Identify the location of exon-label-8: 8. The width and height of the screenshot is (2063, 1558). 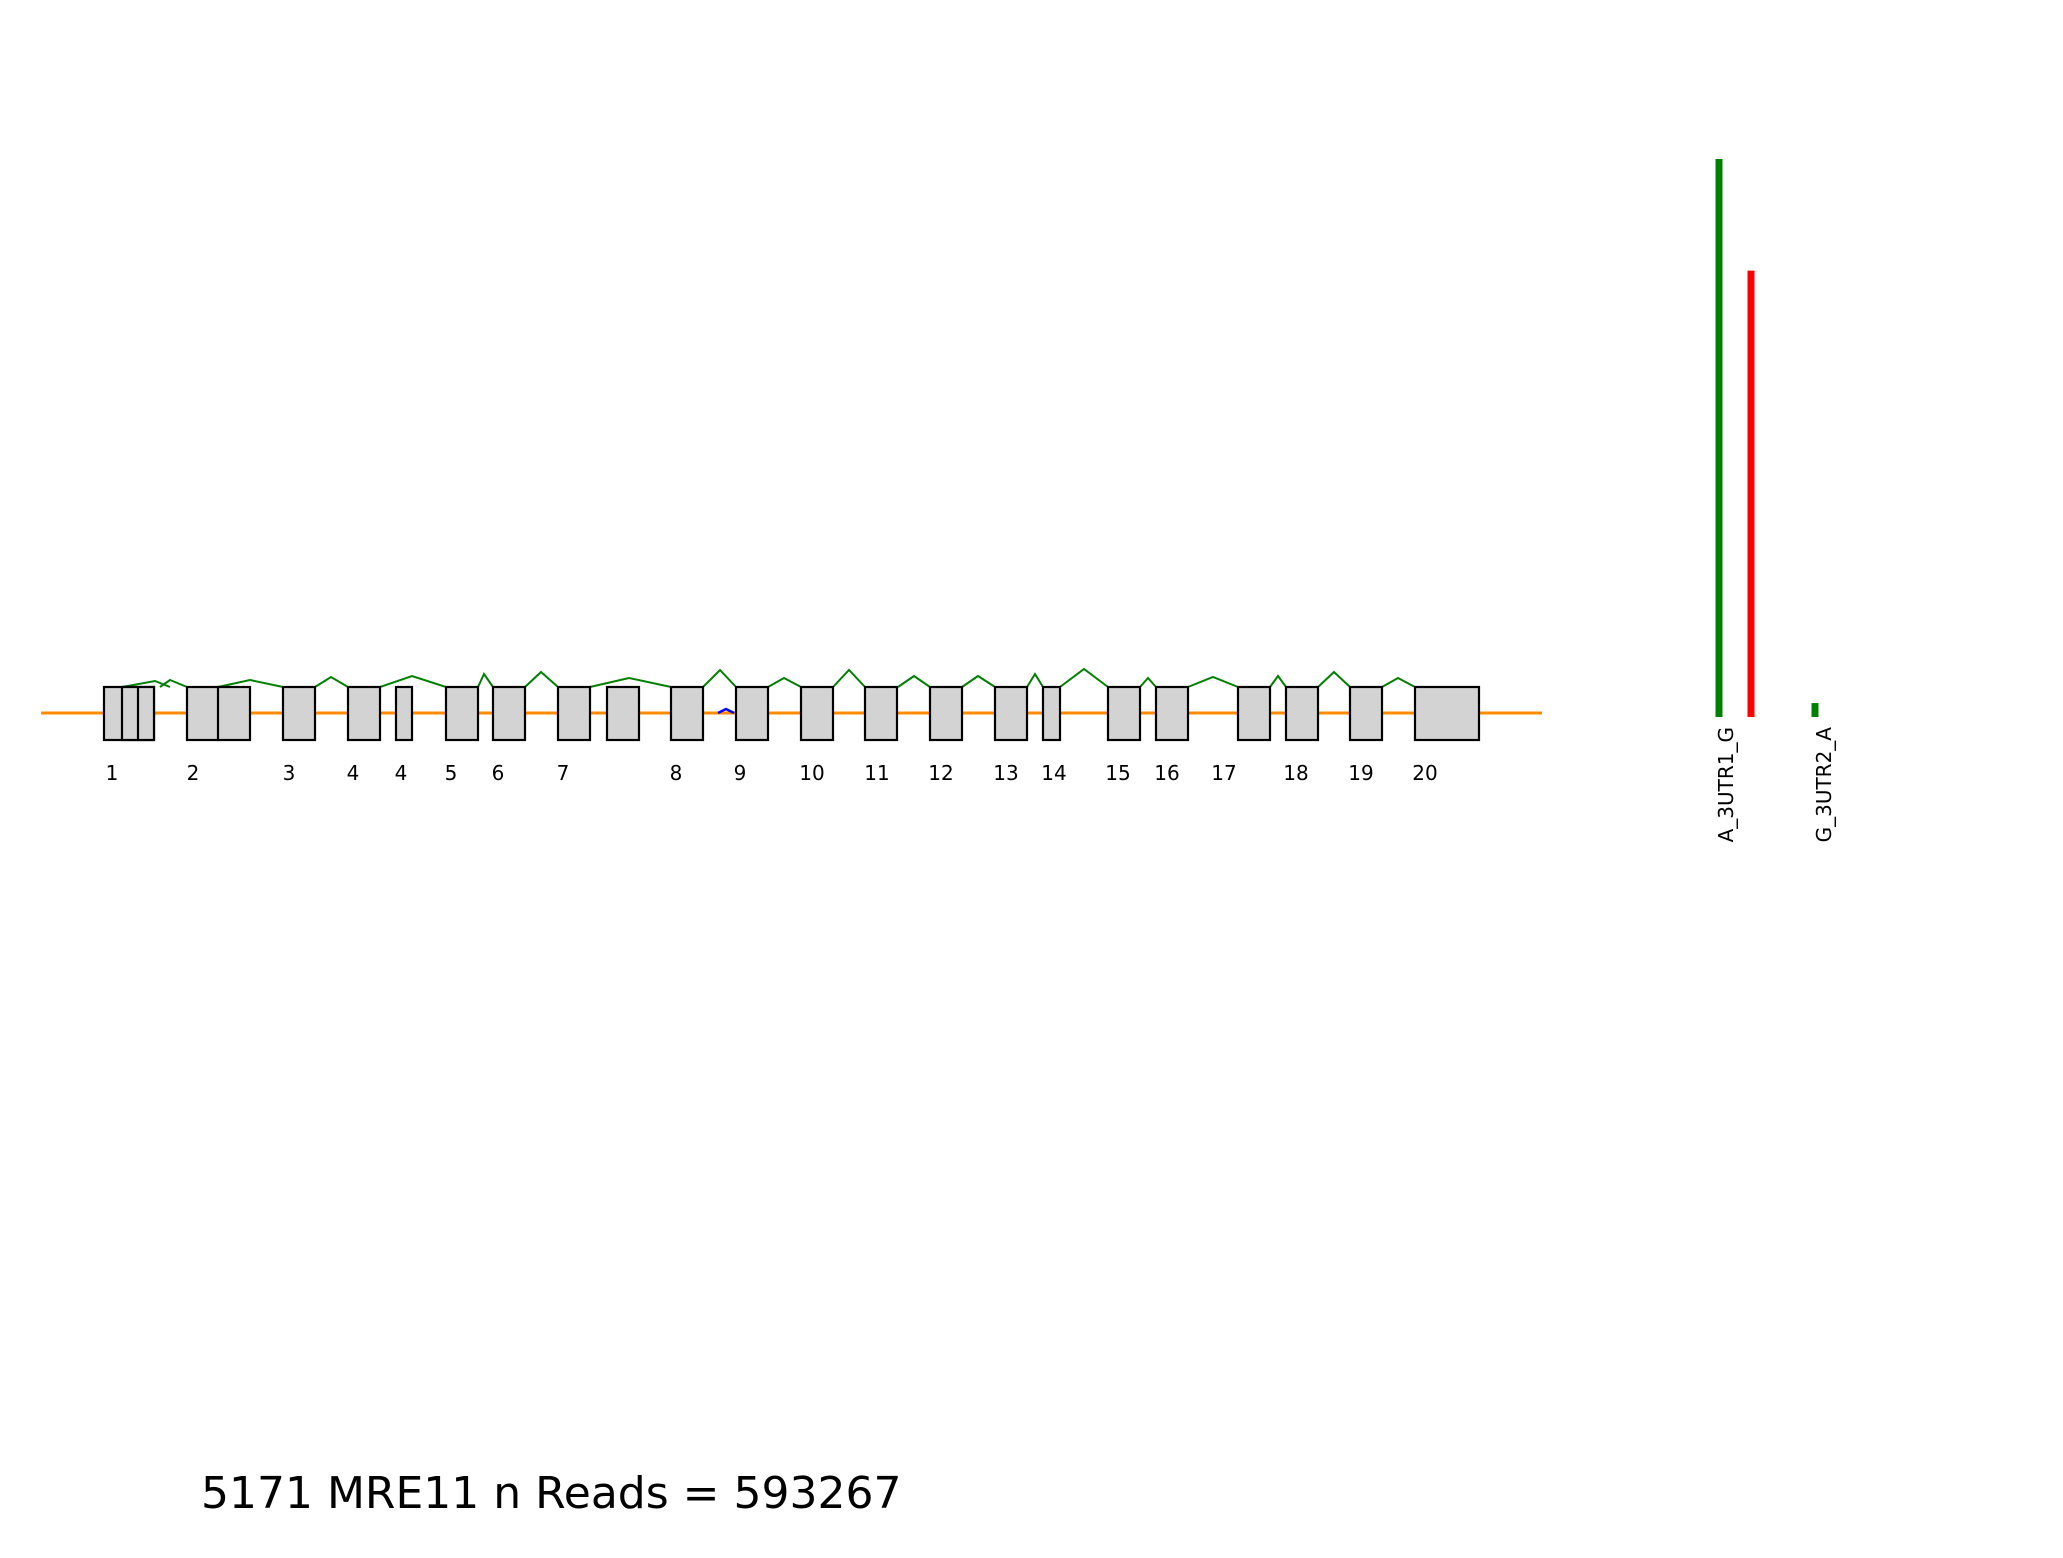
(676, 773).